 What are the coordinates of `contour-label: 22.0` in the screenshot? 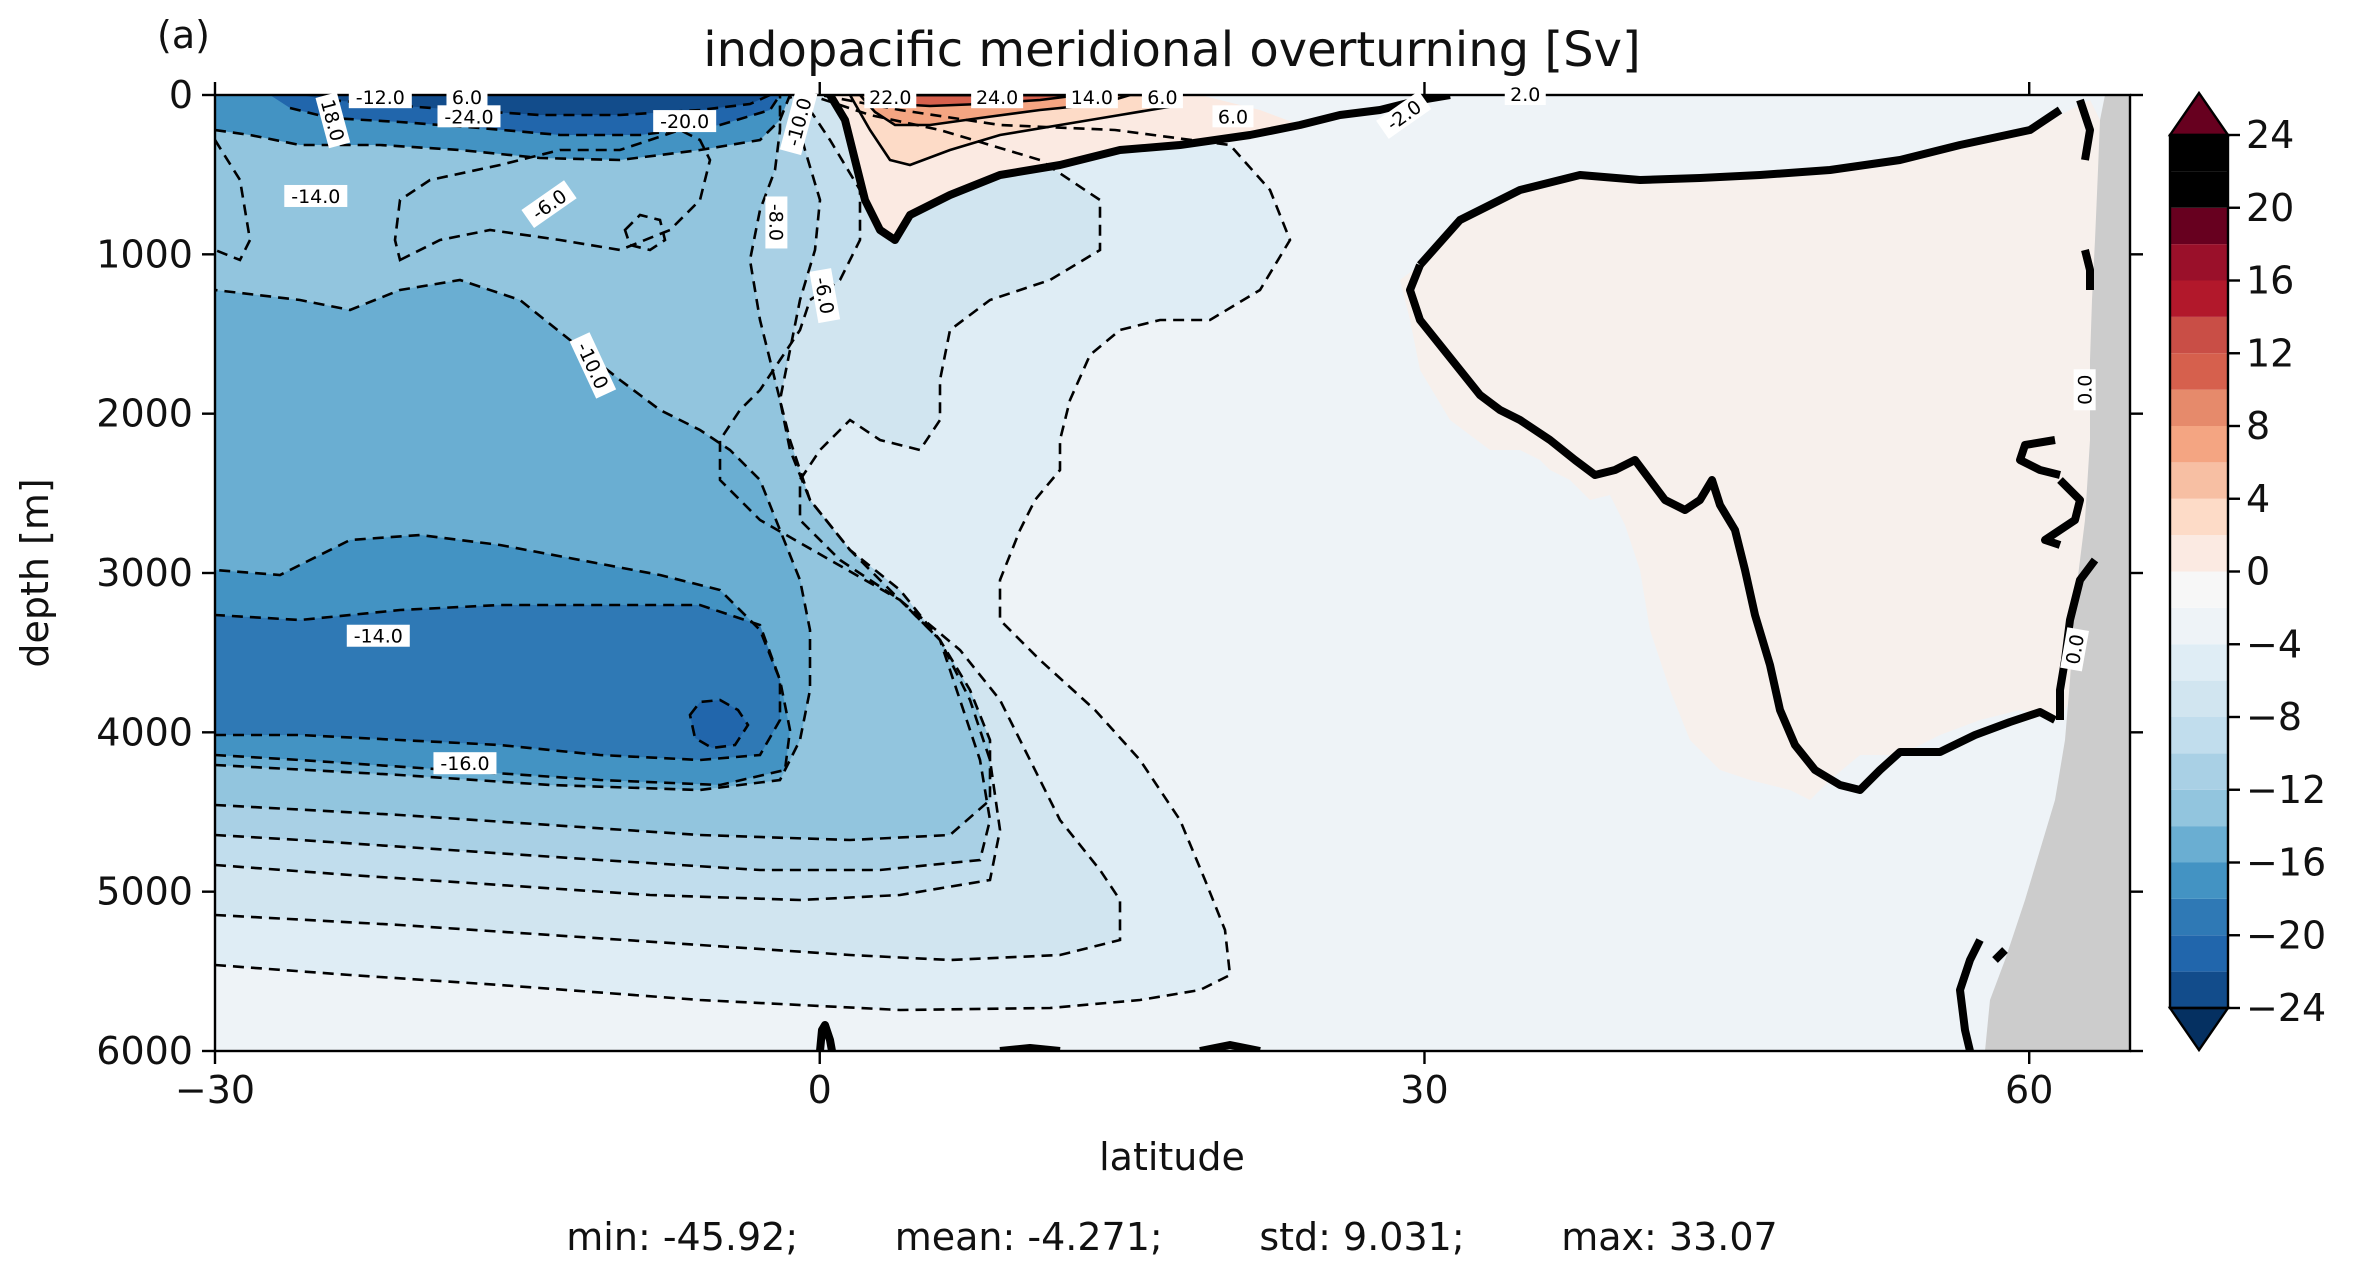 It's located at (890, 97).